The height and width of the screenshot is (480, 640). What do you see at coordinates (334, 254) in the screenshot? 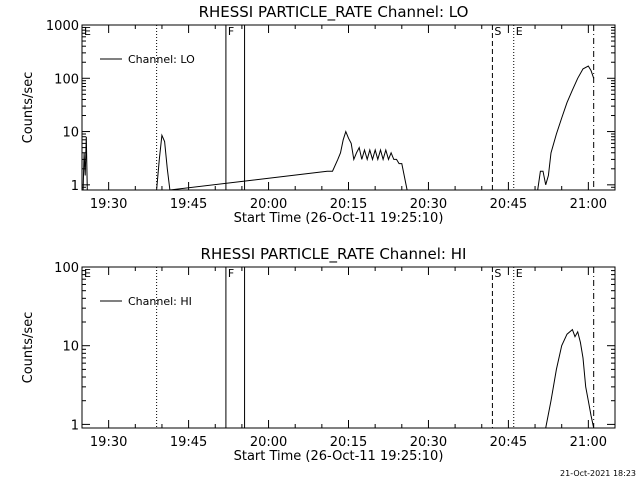
I see `chart-title: RHESSI PARTICLE_RATE Channel: HI` at bounding box center [334, 254].